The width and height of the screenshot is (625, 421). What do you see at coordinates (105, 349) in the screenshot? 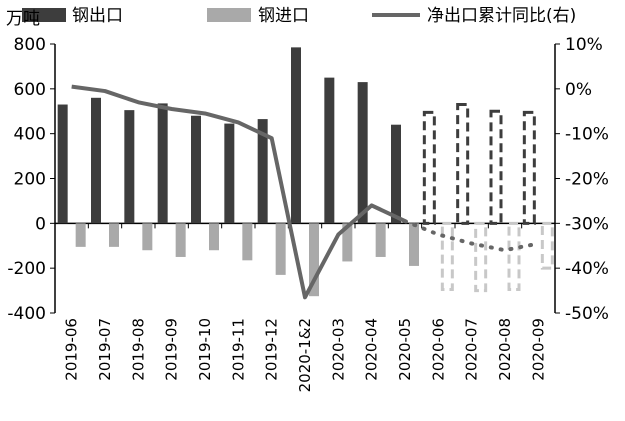
I see `x-tick-label: 2019-07` at bounding box center [105, 349].